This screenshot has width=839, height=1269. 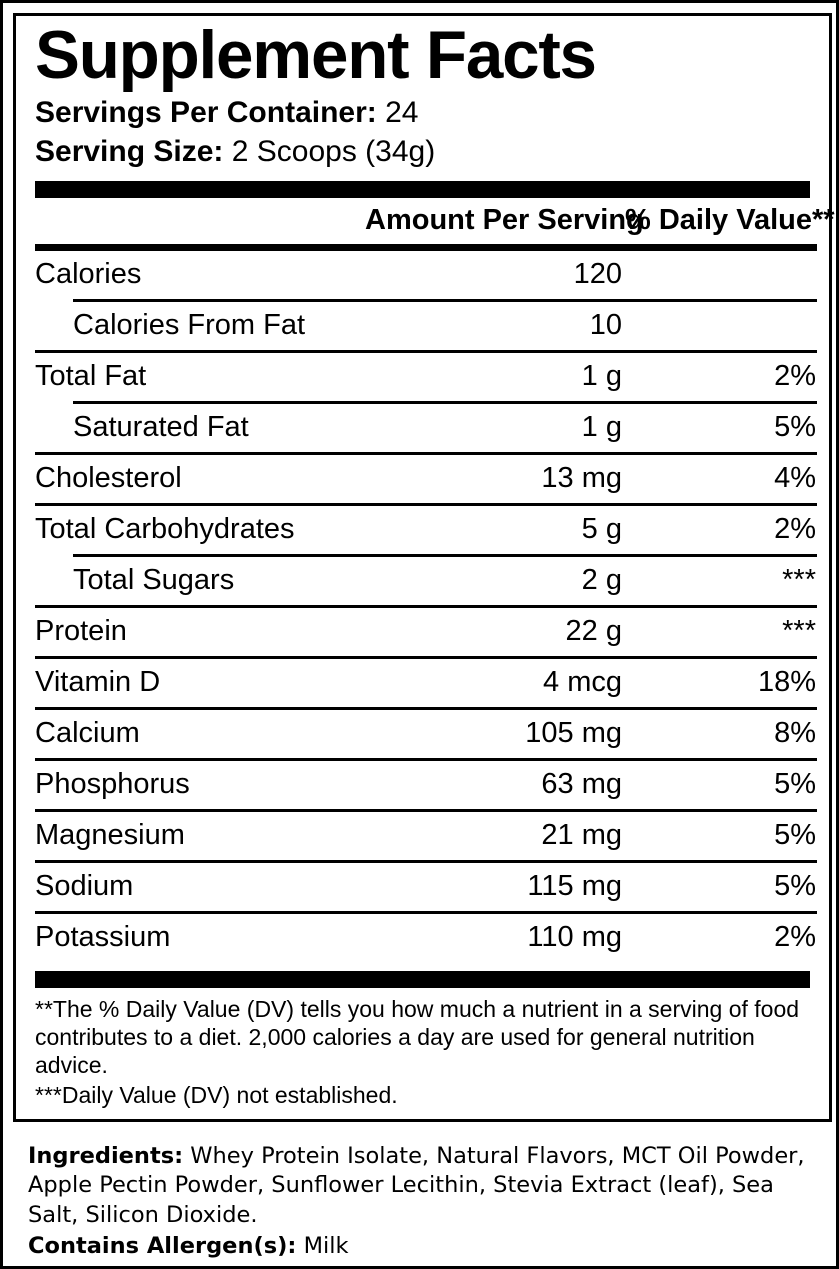 What do you see at coordinates (81, 630) in the screenshot?
I see `nutrient-name: Protein` at bounding box center [81, 630].